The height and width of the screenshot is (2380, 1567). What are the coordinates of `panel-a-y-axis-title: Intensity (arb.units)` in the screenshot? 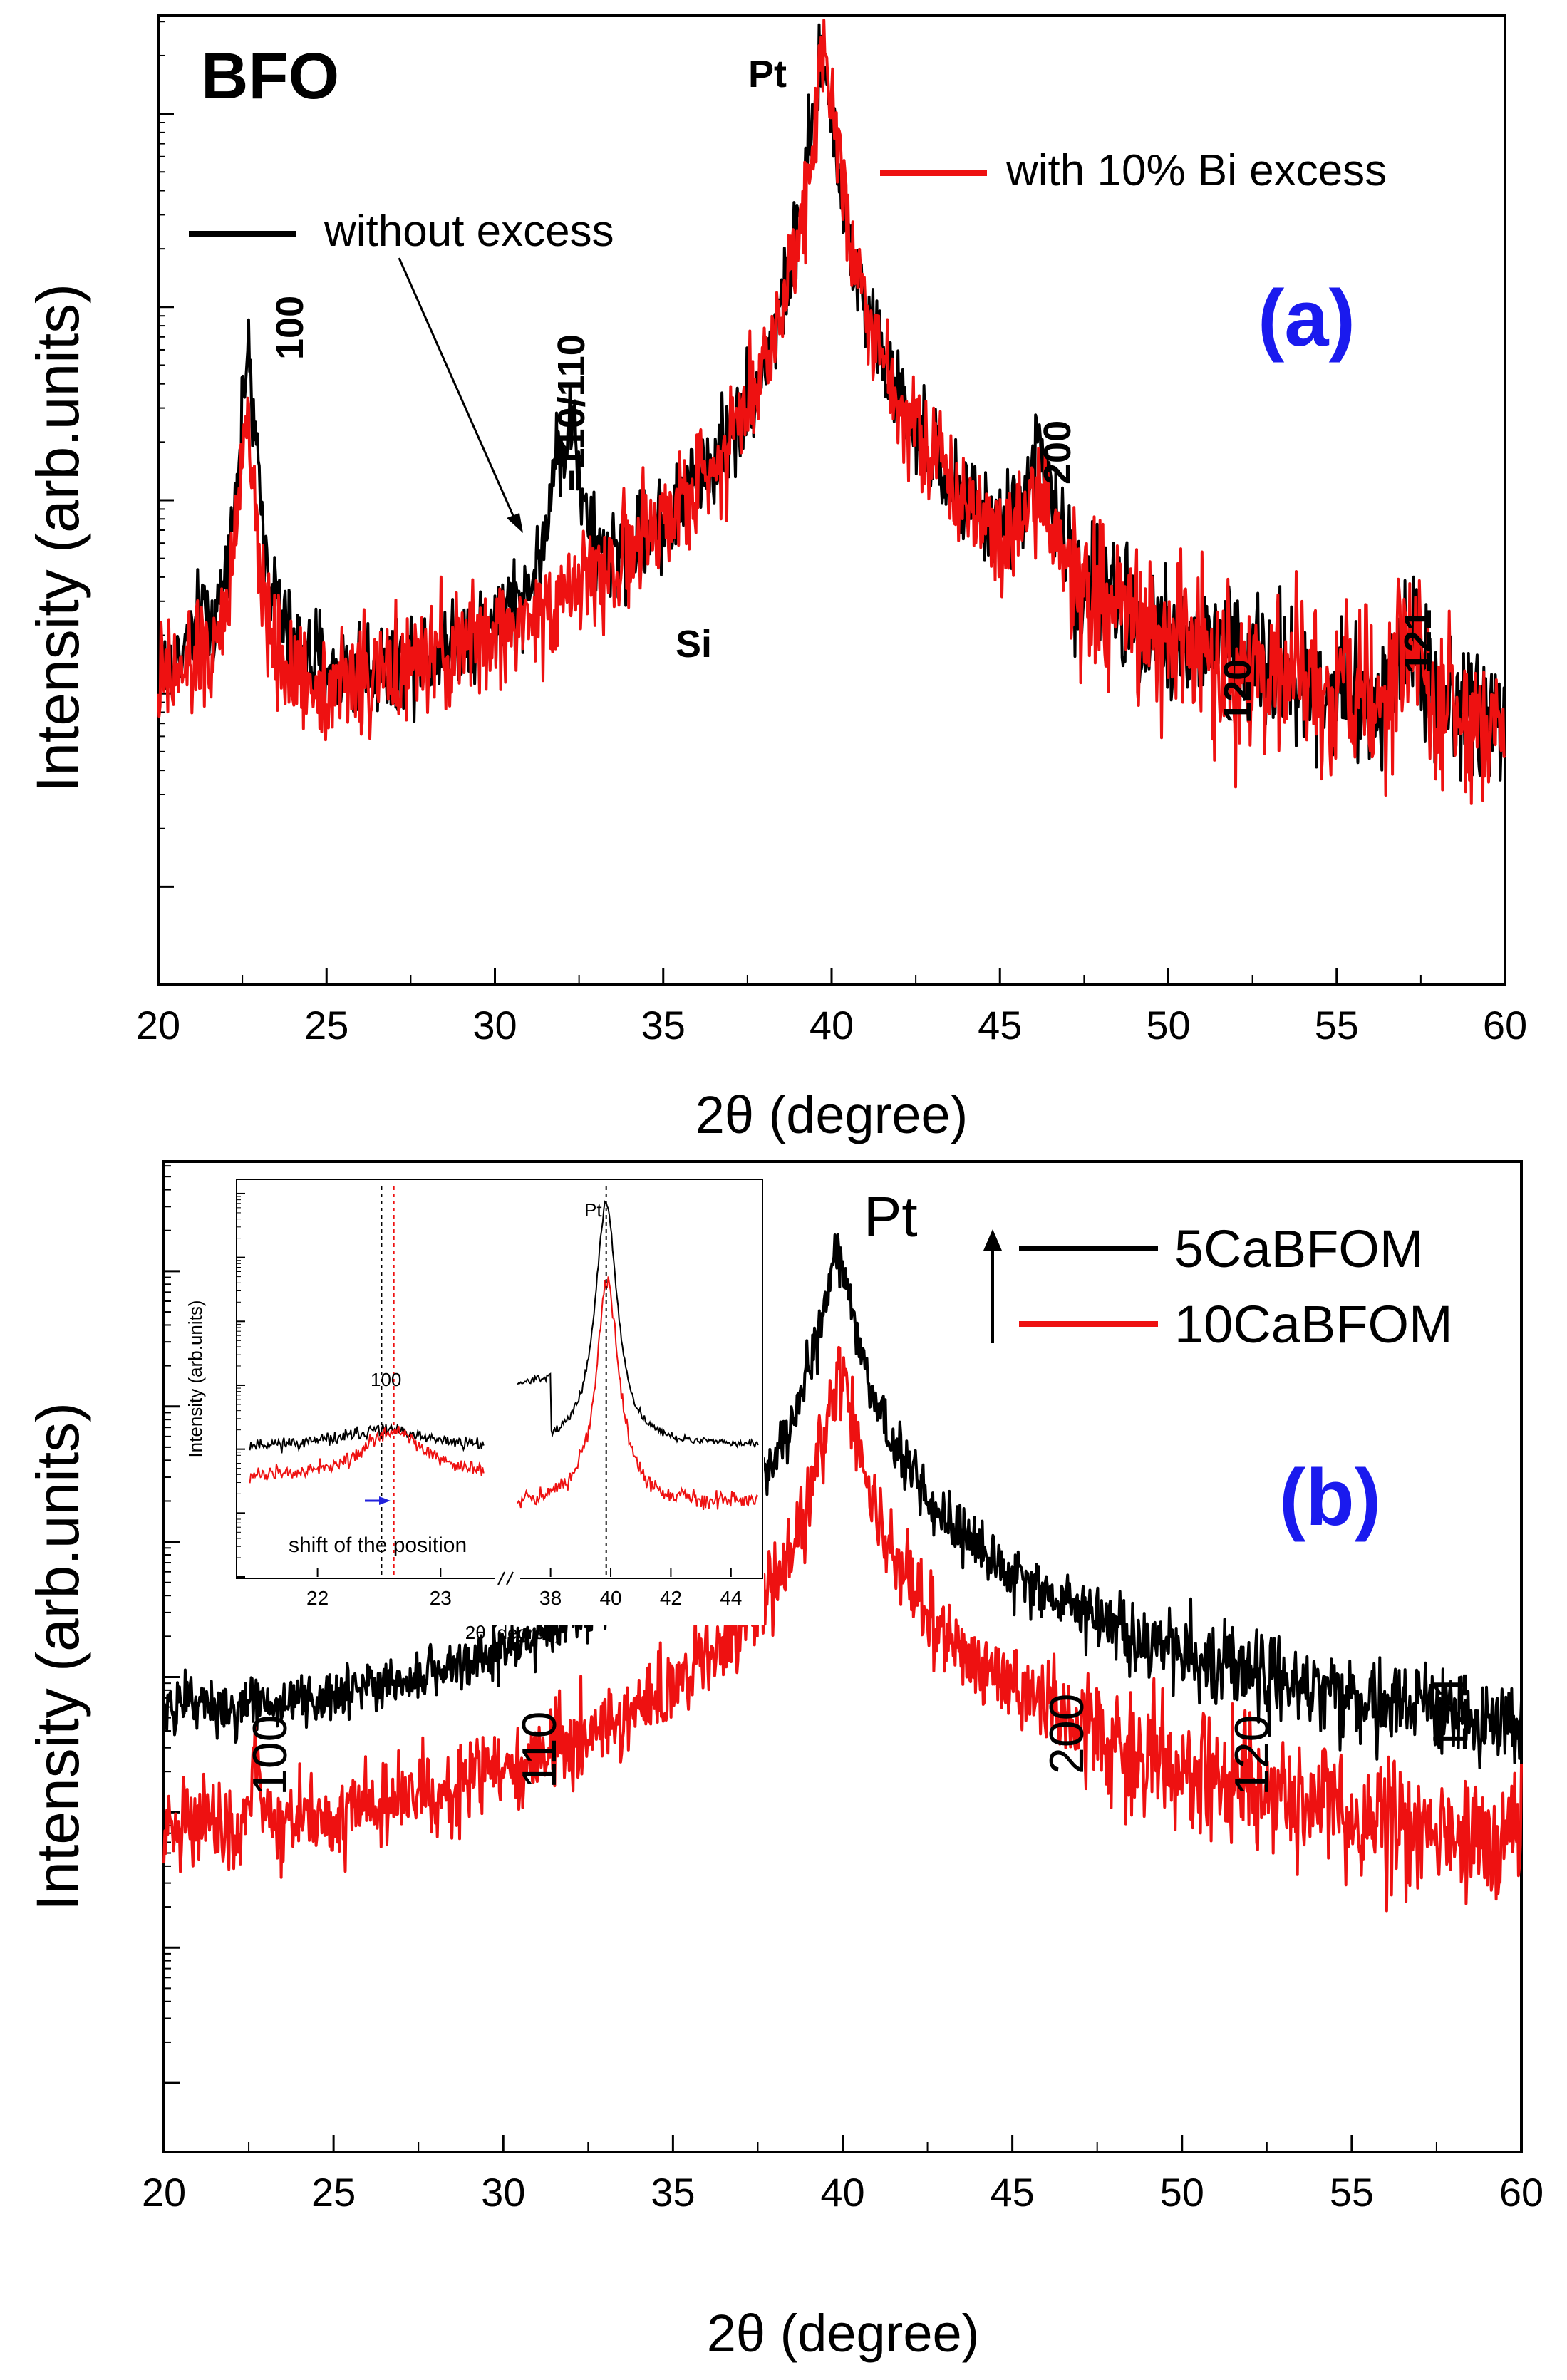 It's located at (58, 538).